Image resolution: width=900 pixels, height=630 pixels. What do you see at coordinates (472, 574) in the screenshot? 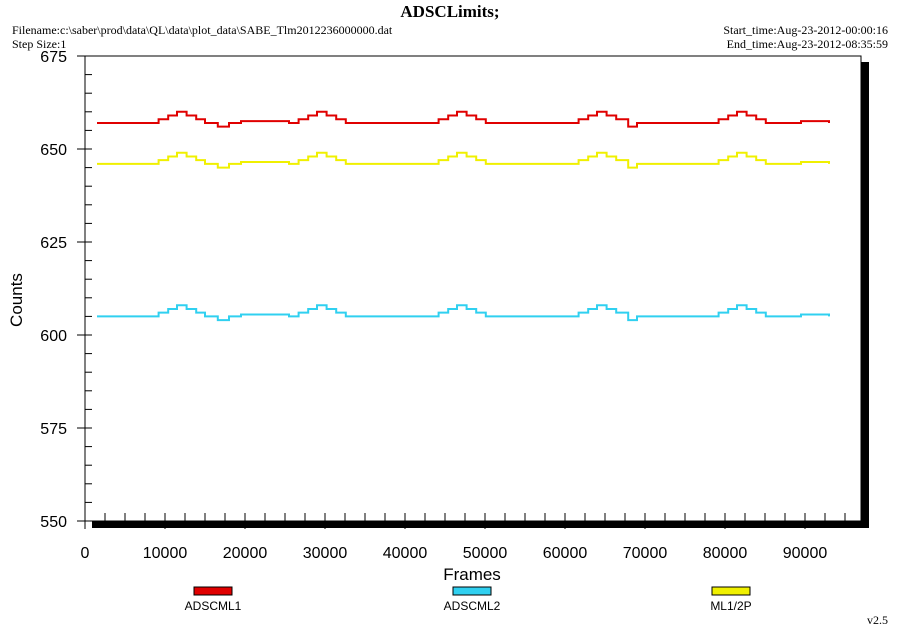
I see `x-axis-label: Frames` at bounding box center [472, 574].